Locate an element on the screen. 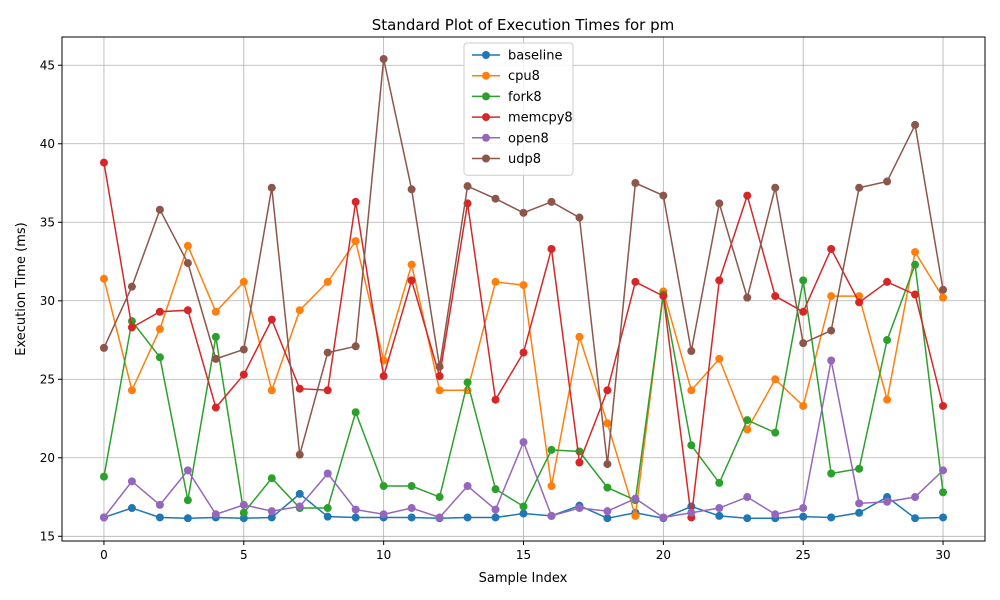  x-tick-label: 10 is located at coordinates (383, 555).